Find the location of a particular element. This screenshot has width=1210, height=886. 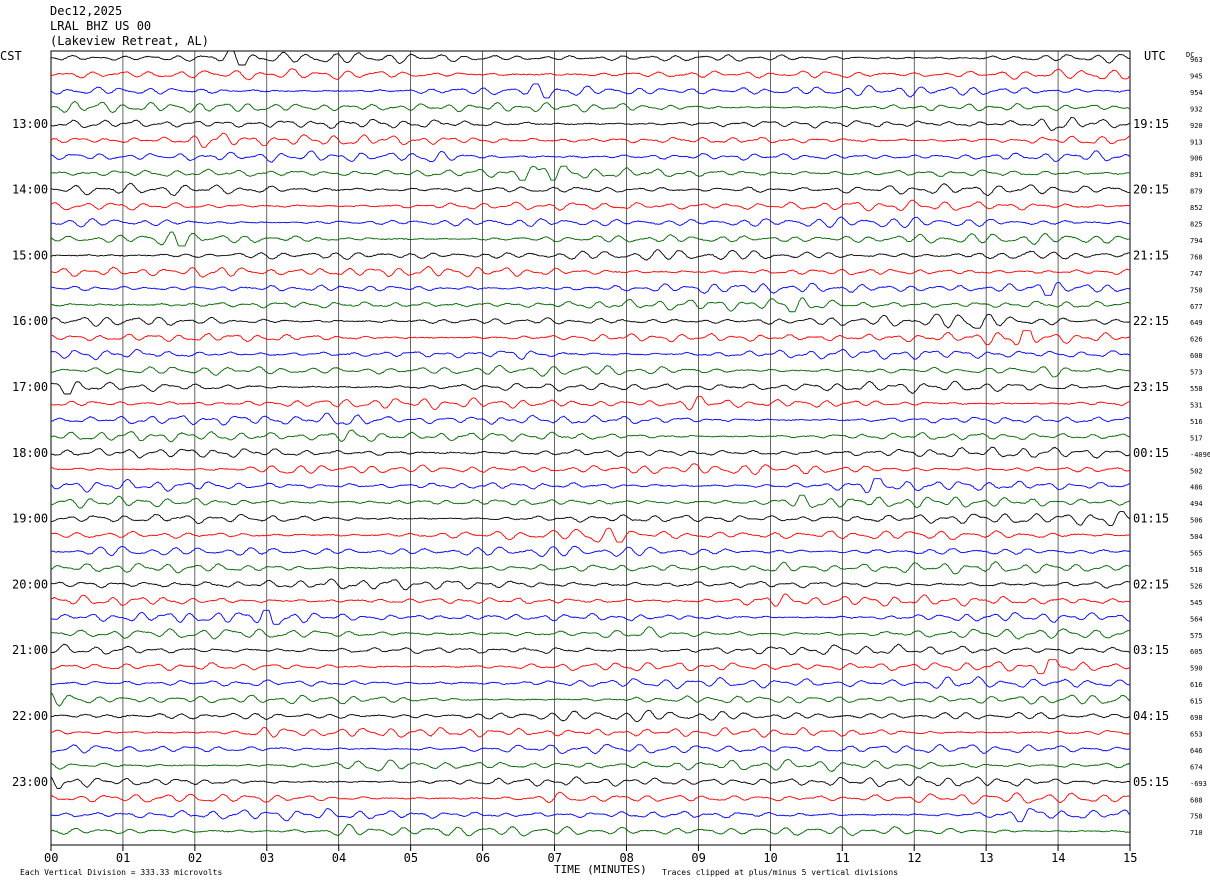

trace-dc-offset-label: 747 is located at coordinates (1196, 274).